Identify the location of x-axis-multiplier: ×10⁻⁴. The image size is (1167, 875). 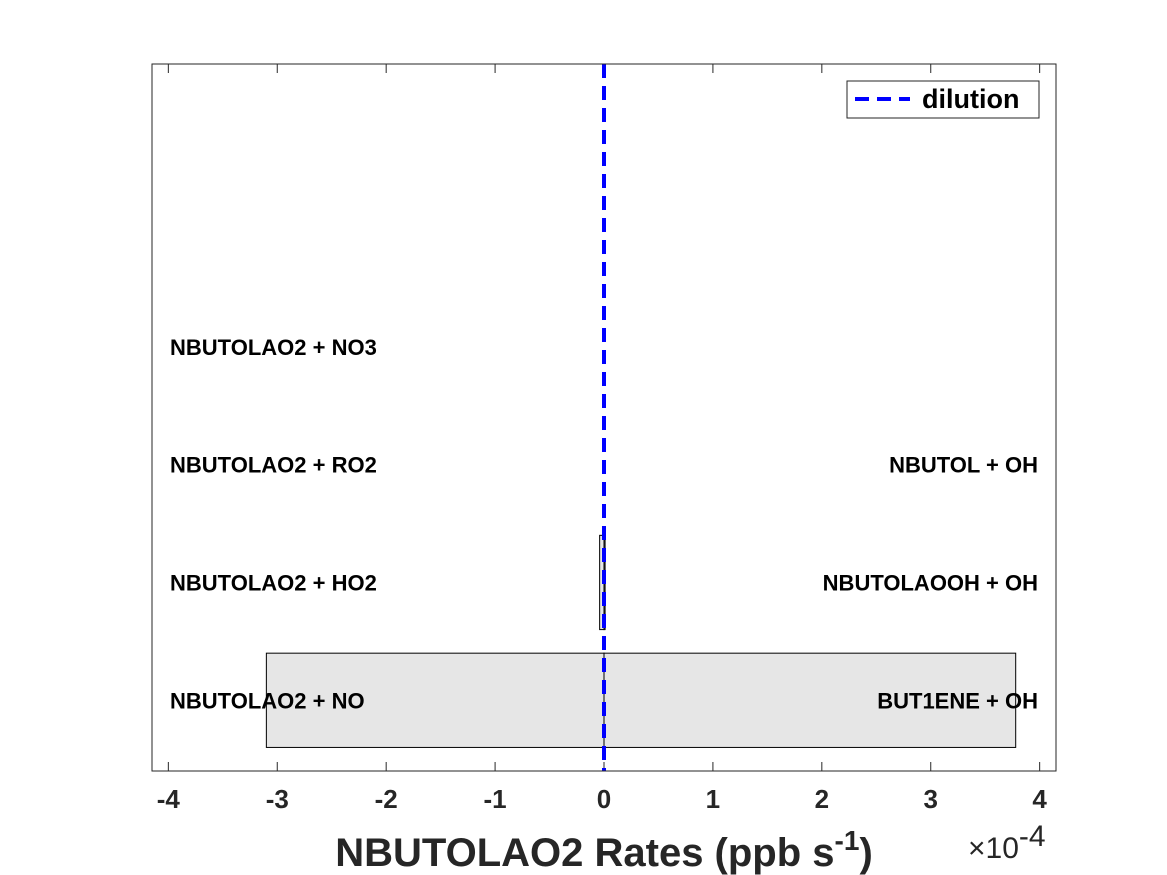
(1007, 842).